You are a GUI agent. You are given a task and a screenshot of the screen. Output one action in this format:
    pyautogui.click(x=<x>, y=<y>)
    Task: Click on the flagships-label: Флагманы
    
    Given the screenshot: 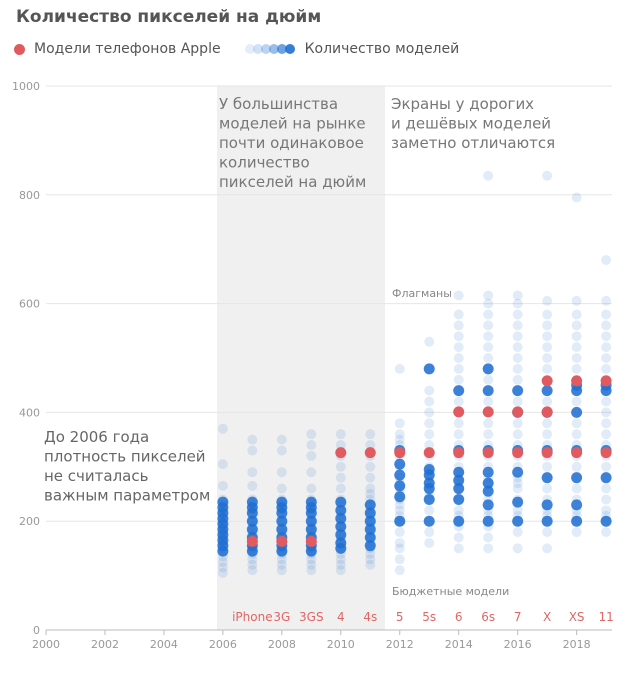 What is the action you would take?
    pyautogui.click(x=422, y=293)
    